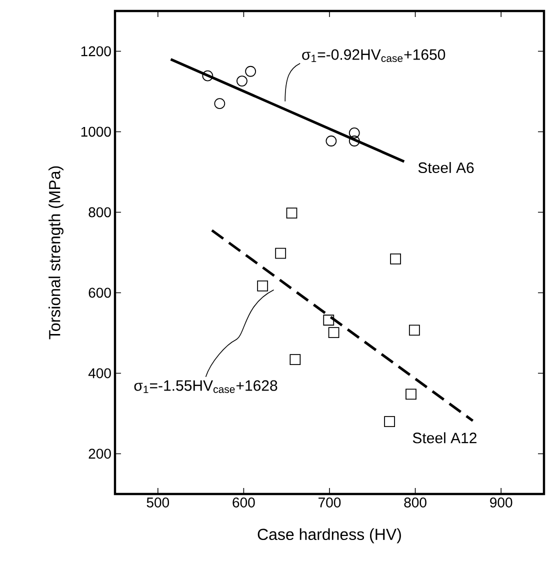 This screenshot has height=574, width=546. I want to click on y-tick-label: 1000, so click(96, 131).